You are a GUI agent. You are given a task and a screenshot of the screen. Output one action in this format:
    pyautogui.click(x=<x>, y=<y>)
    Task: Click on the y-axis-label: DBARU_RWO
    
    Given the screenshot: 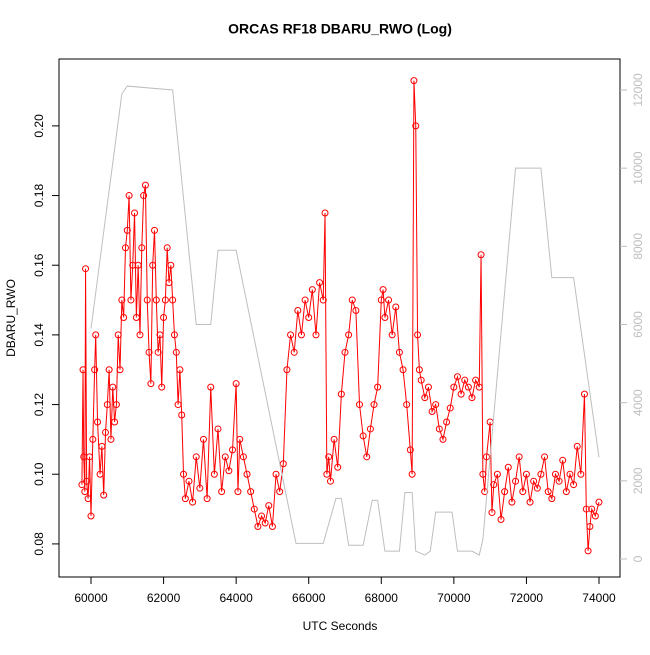 What is the action you would take?
    pyautogui.click(x=11, y=318)
    